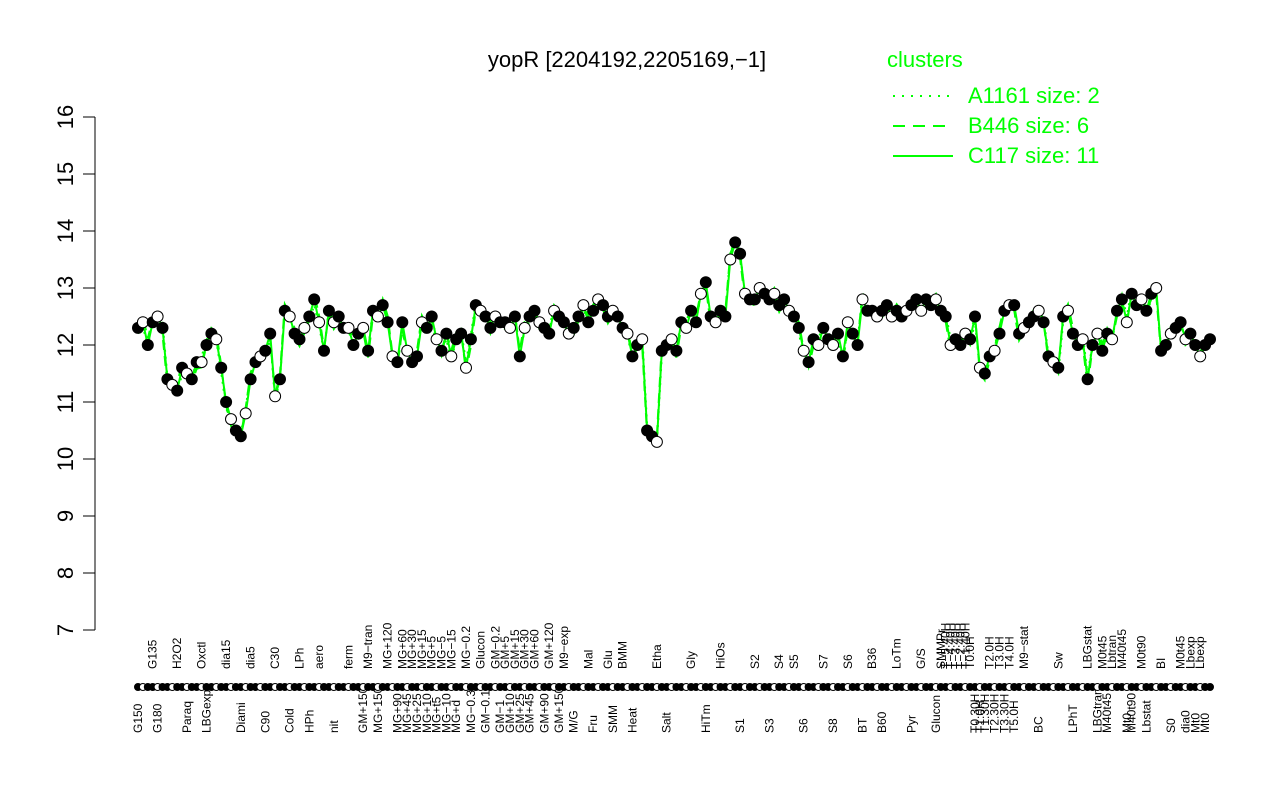  I want to click on x-tick-label: S3, so click(769, 725).